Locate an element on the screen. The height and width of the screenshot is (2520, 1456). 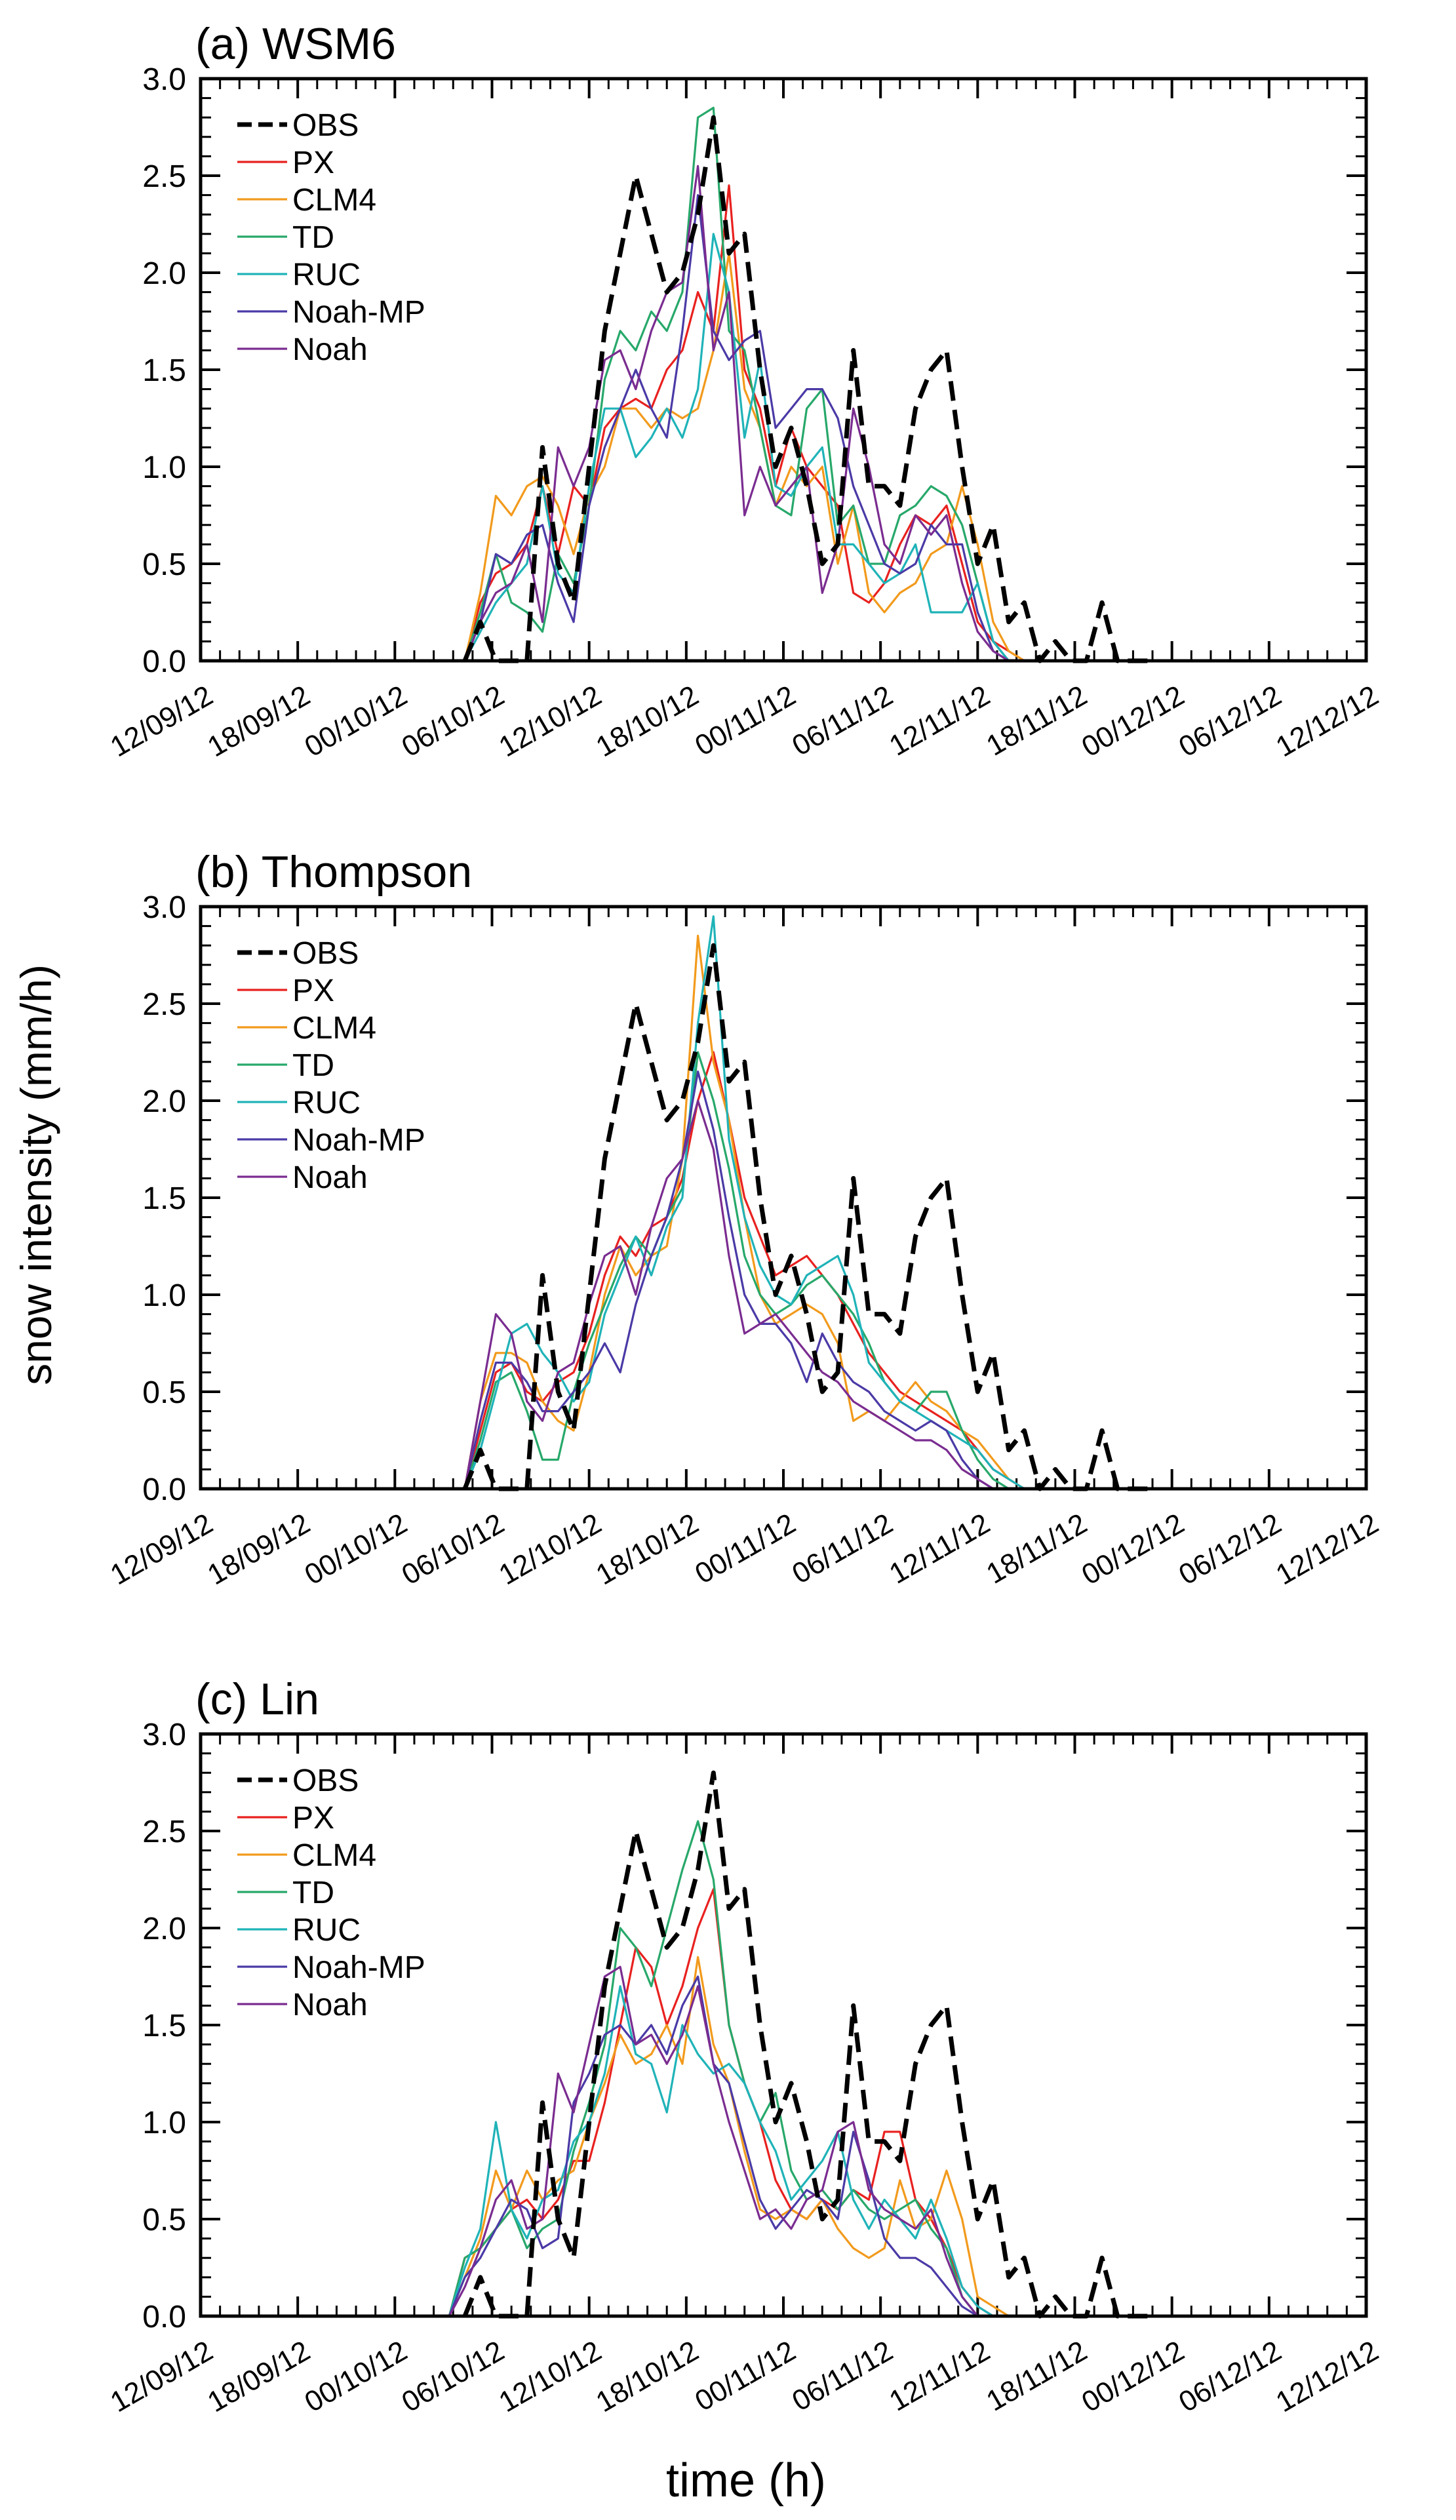
panel-title: (b) Thompson is located at coordinates (333, 872).